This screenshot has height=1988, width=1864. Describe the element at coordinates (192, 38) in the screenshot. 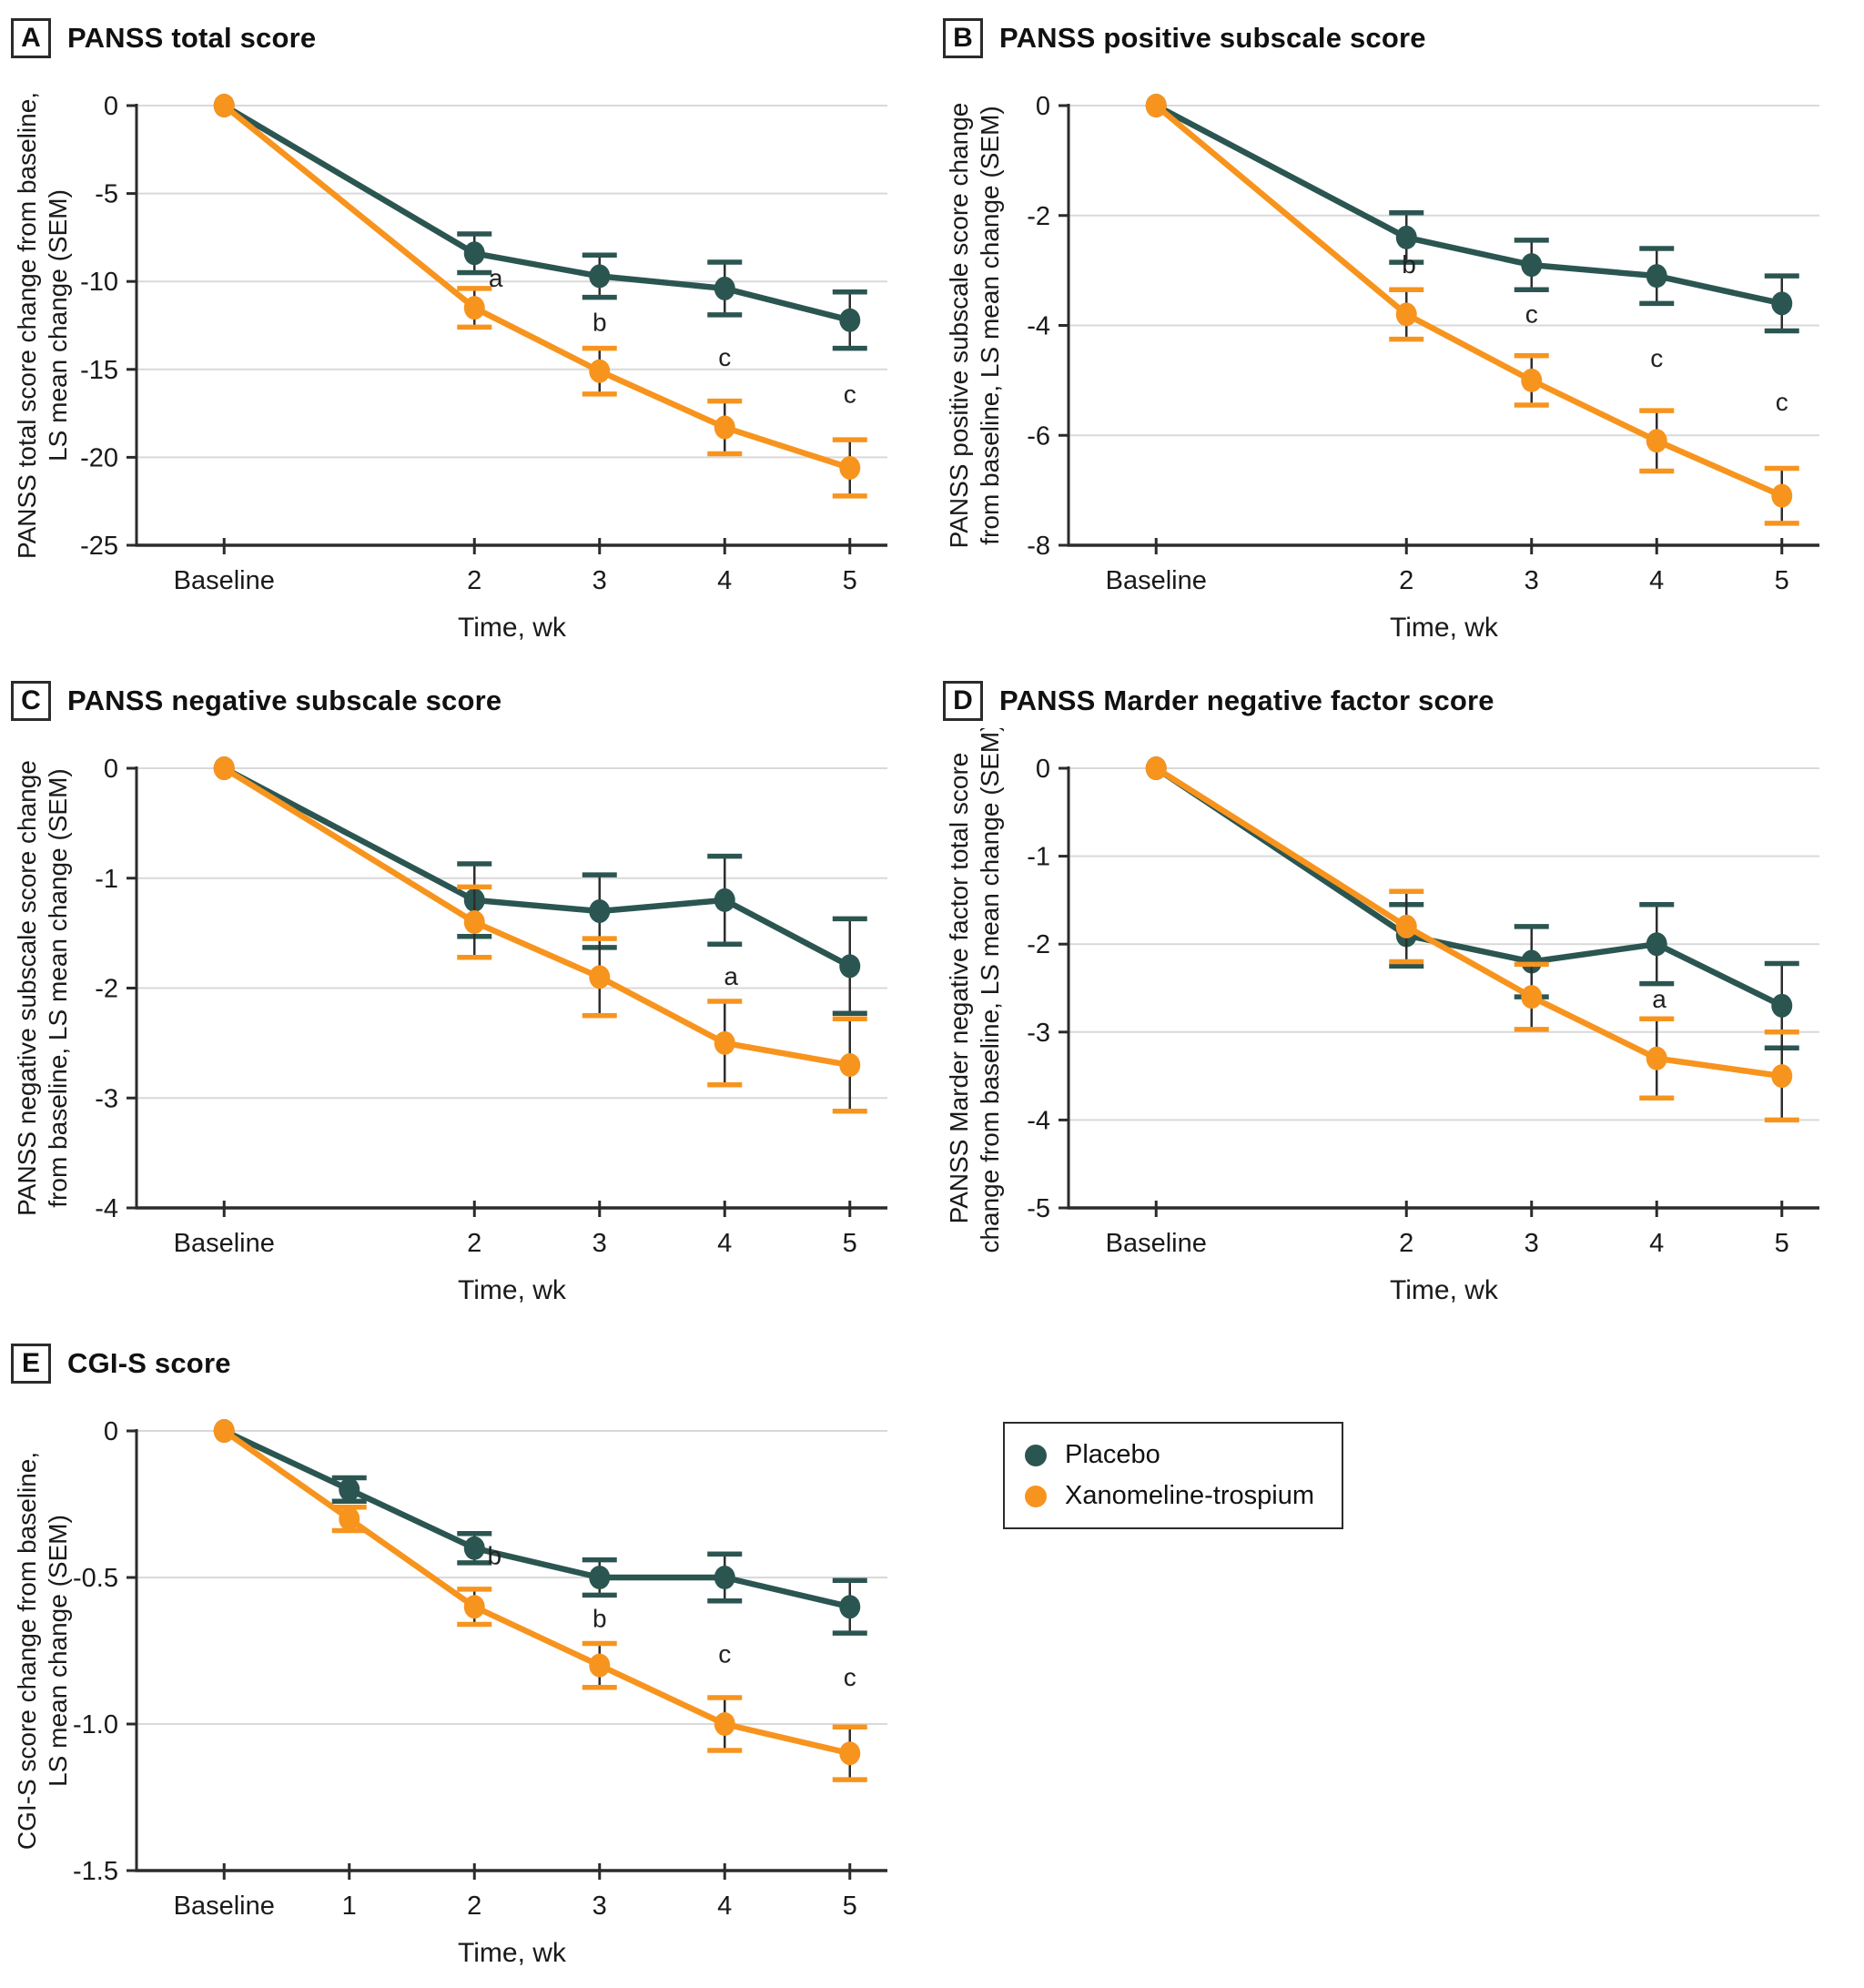

I see `panel-a-title: PANSS total score` at that location.